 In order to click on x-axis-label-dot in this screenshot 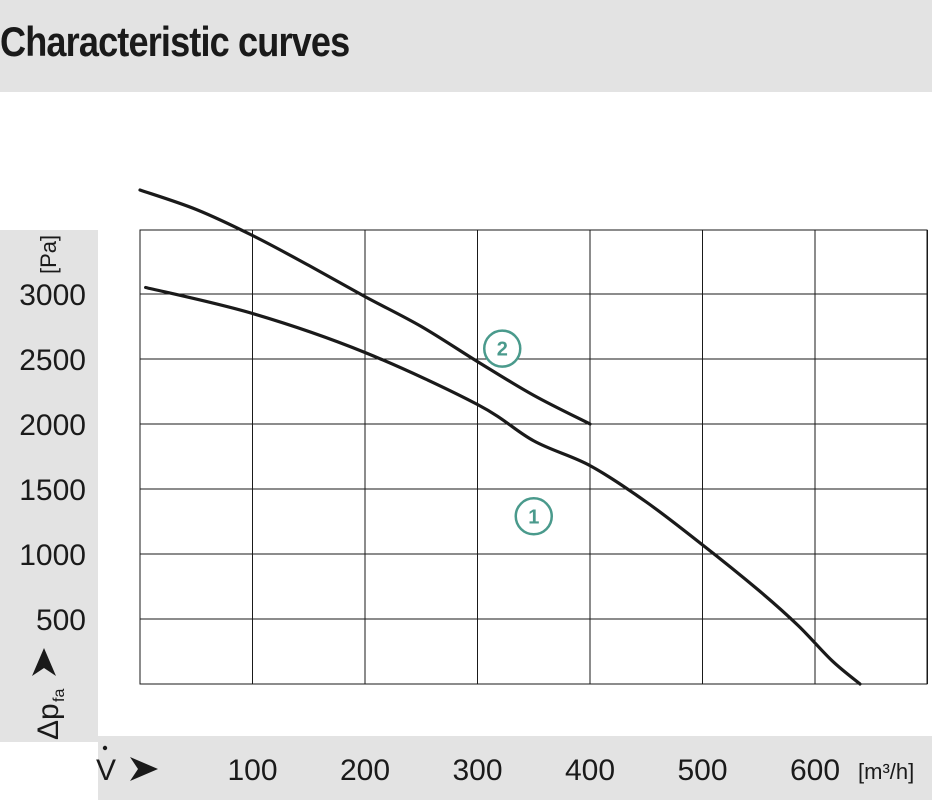, I will do `click(105, 748)`.